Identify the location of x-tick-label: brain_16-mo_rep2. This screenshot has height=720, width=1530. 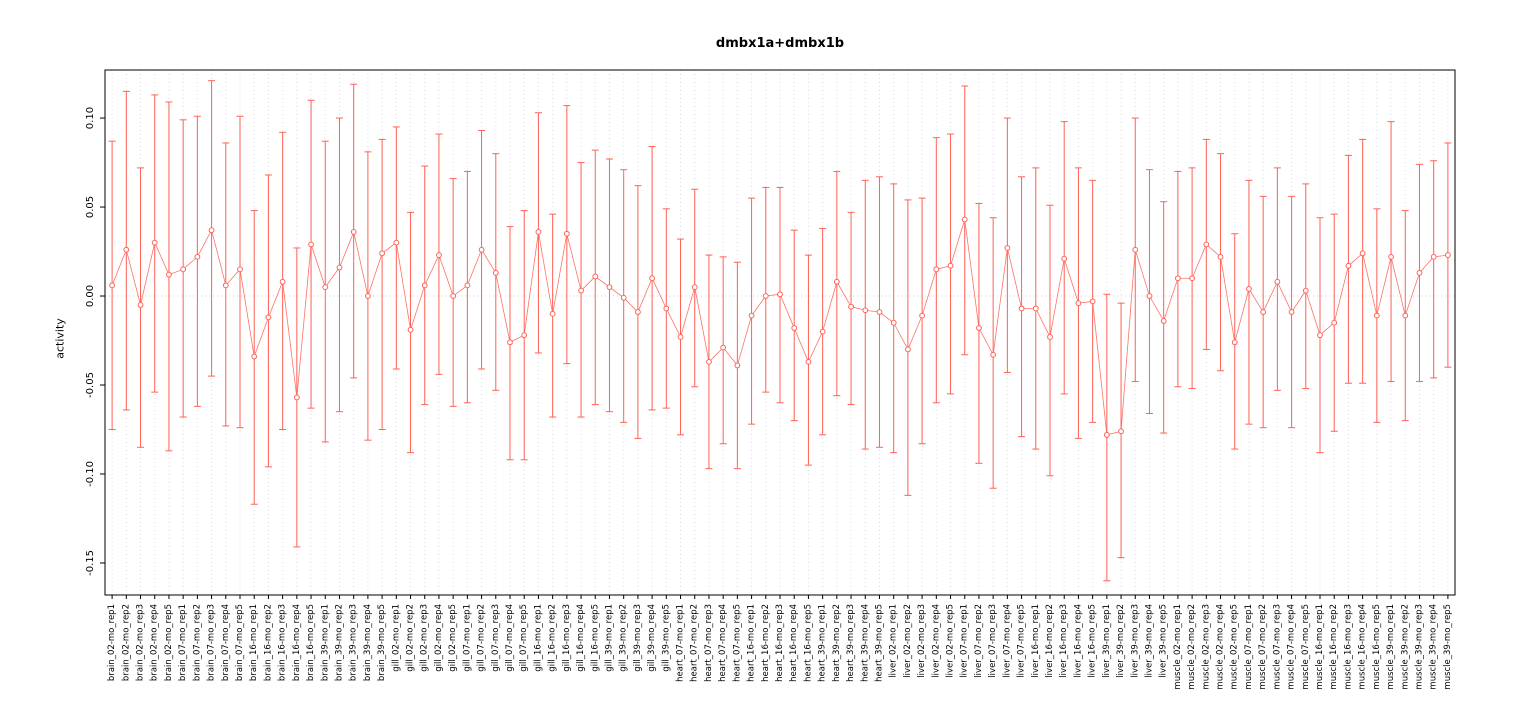
(268, 642).